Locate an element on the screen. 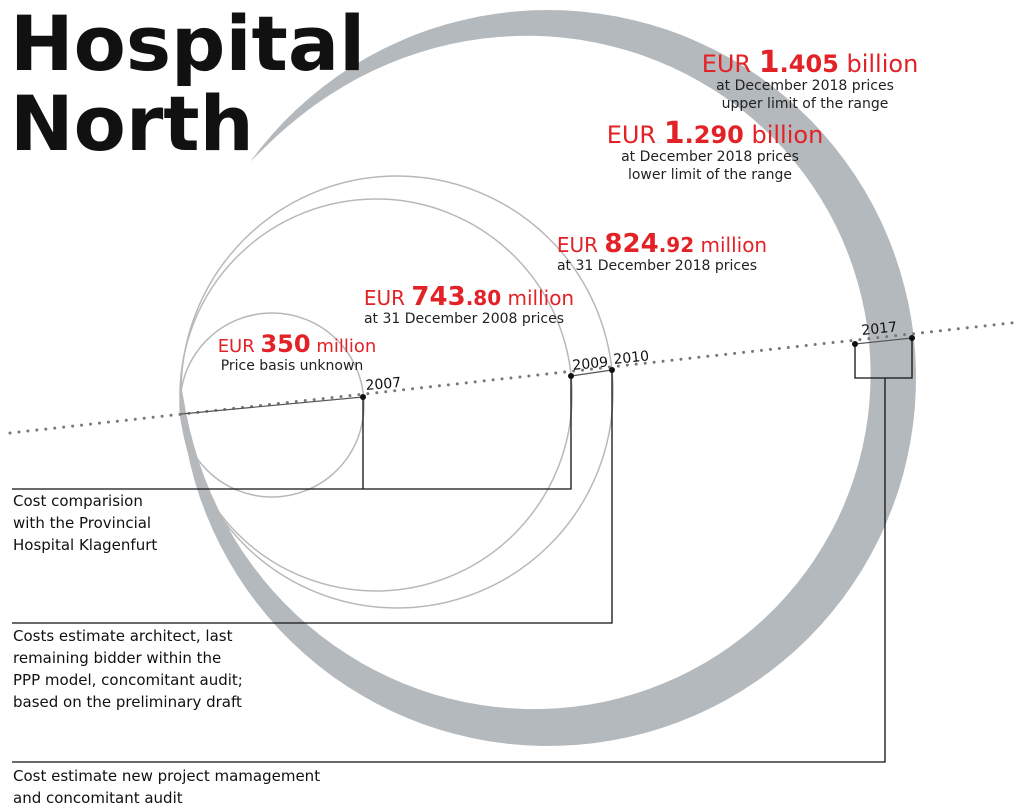 The image size is (1020, 809). title: North is located at coordinates (132, 123).